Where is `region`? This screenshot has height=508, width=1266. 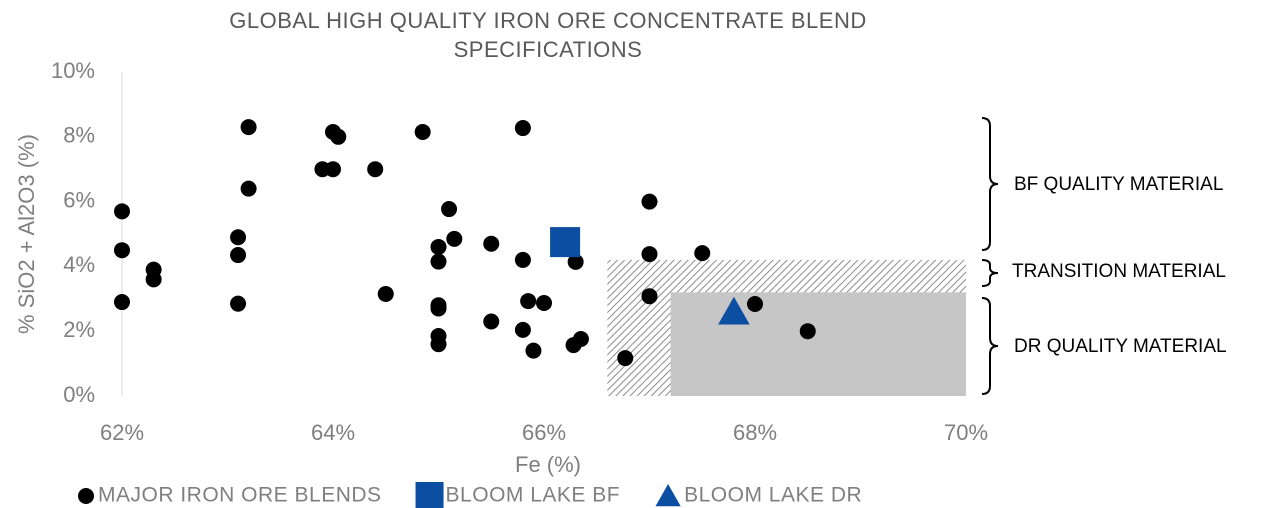 region is located at coordinates (818, 344).